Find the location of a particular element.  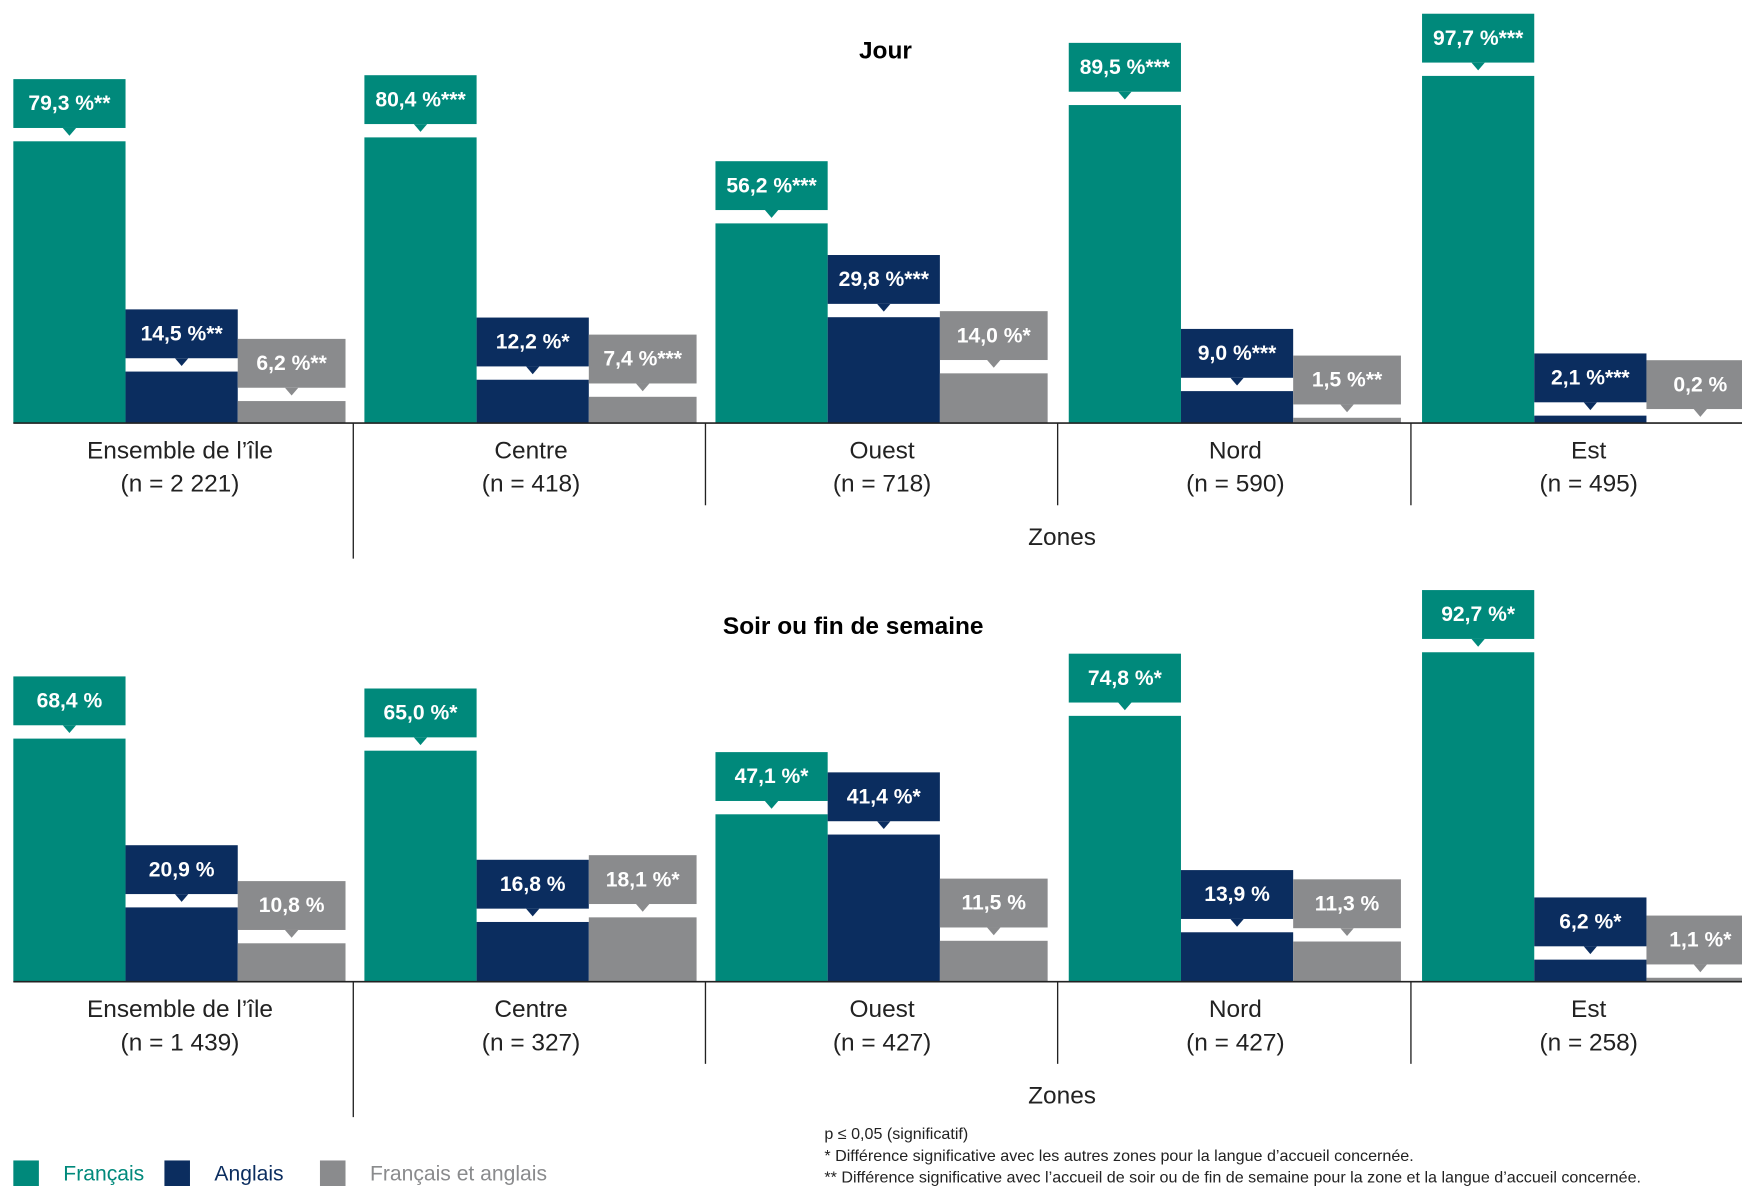

value-label: 1,1 %* is located at coordinates (1700, 940).